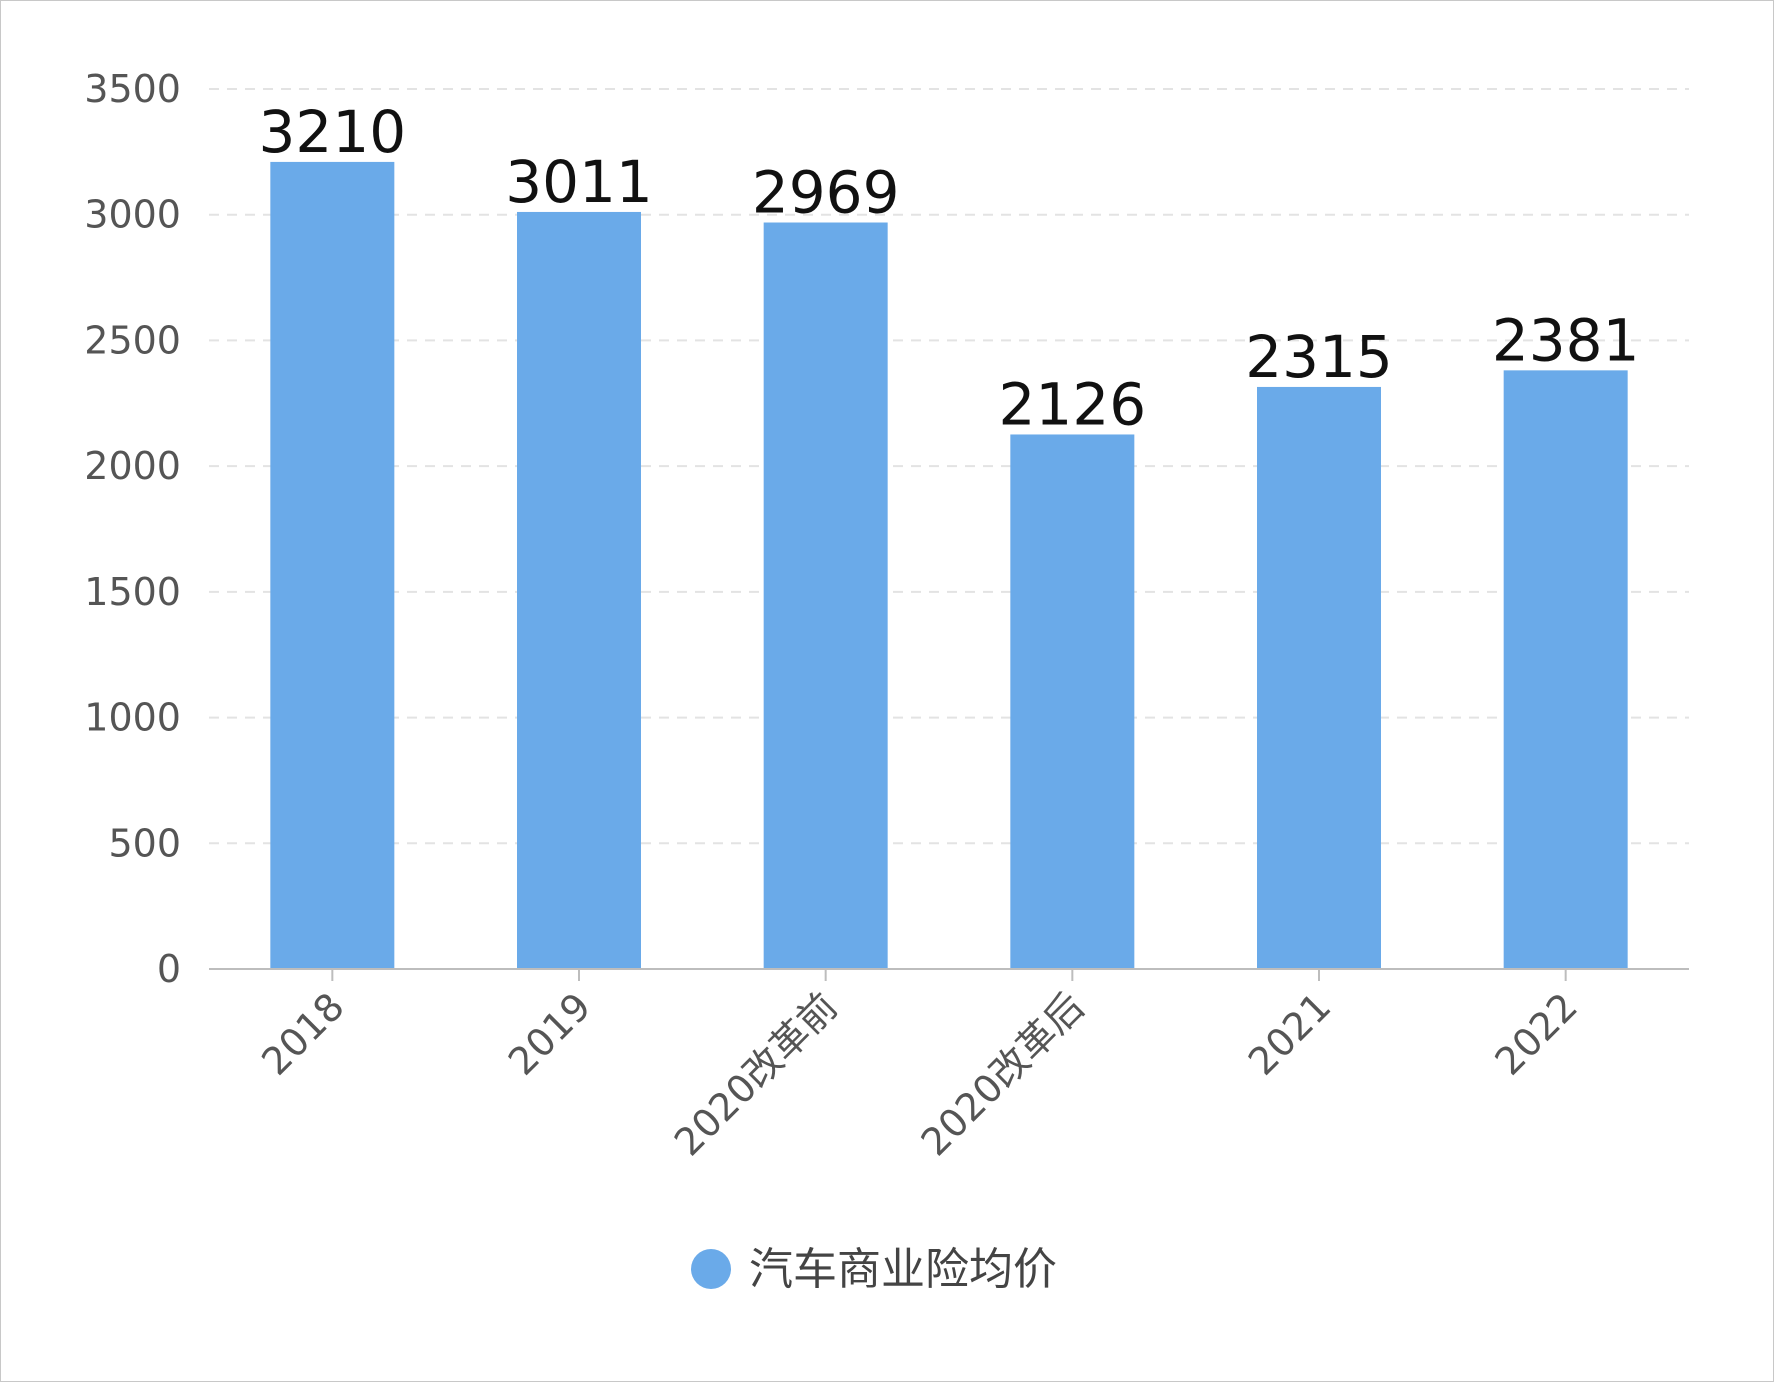  What do you see at coordinates (579, 182) in the screenshot?
I see `data-label: 3011` at bounding box center [579, 182].